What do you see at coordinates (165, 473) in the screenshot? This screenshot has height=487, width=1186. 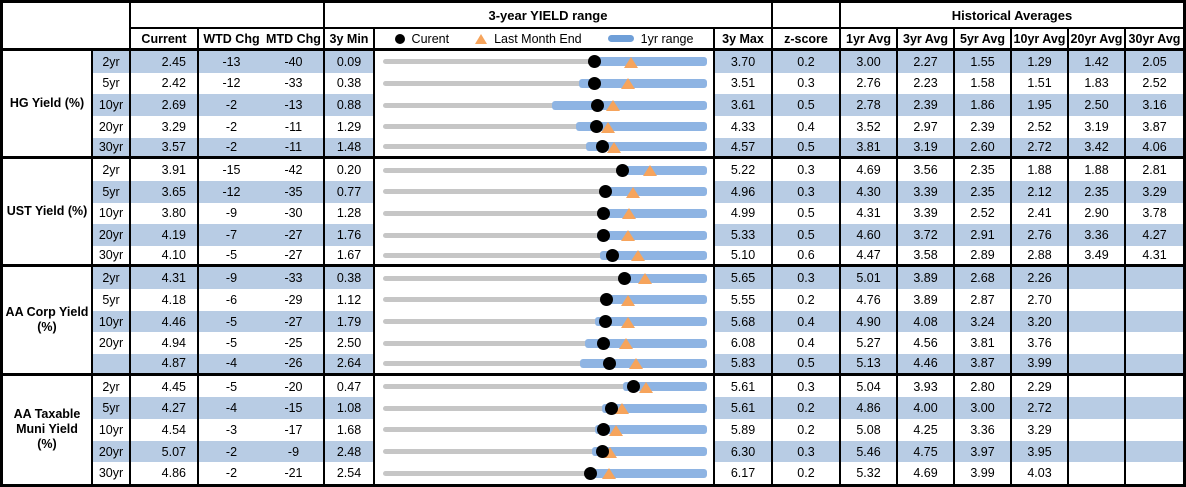 I see `current-value: 4.86` at bounding box center [165, 473].